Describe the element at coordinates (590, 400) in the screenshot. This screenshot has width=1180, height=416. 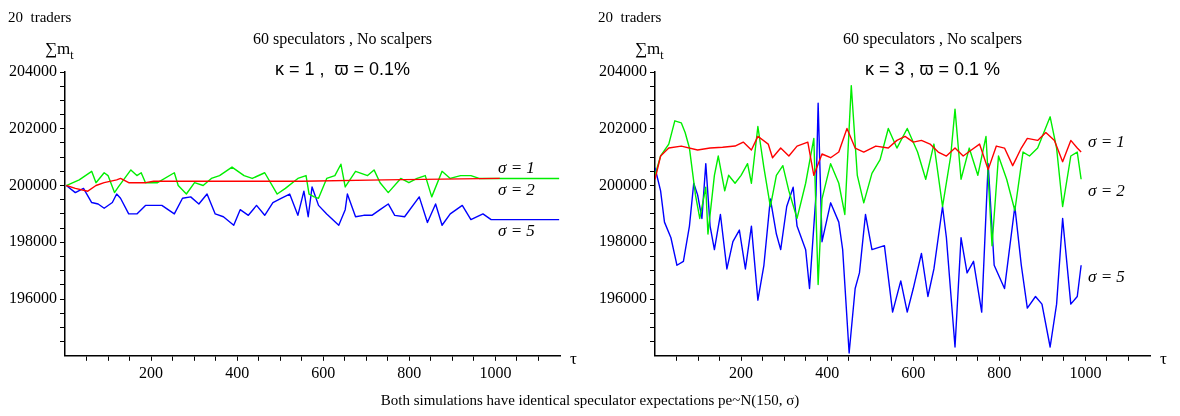
I see `text: Both simulations have identical speculator expectations pe~N(150, σ)` at that location.